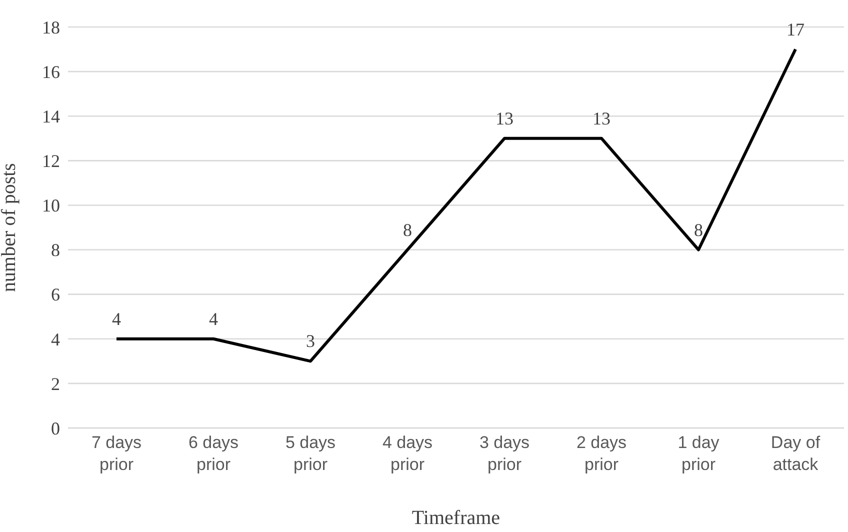 The width and height of the screenshot is (848, 532). Describe the element at coordinates (795, 29) in the screenshot. I see `data-label: 17` at that location.